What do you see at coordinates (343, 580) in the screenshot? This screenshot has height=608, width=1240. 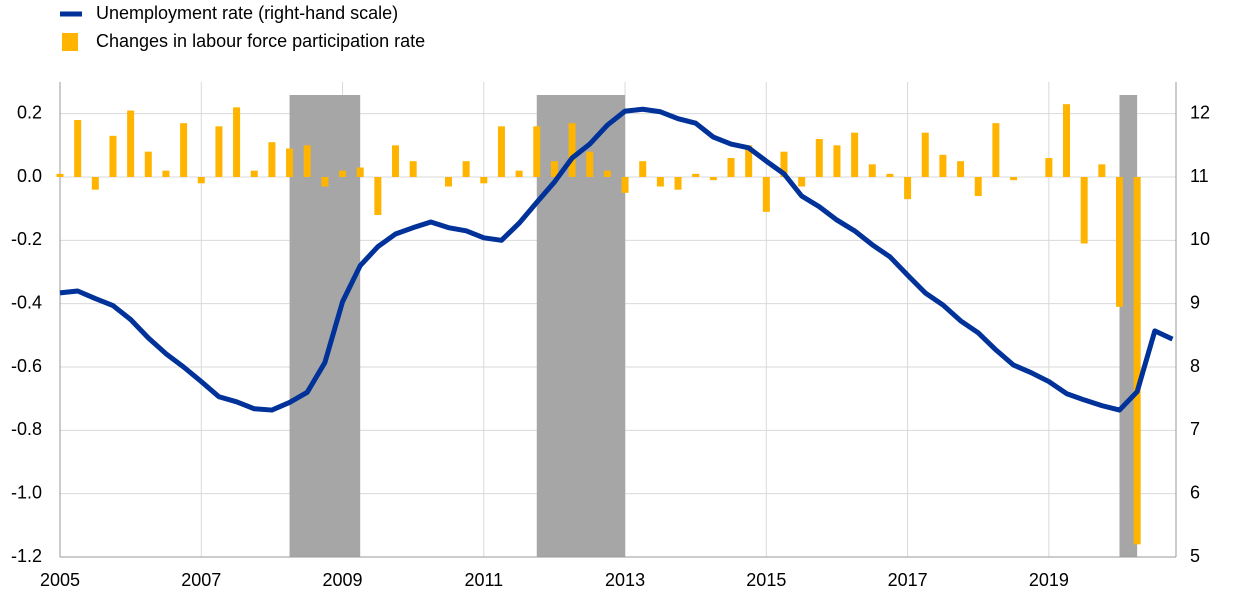 I see `x-tick-label: 2009` at bounding box center [343, 580].